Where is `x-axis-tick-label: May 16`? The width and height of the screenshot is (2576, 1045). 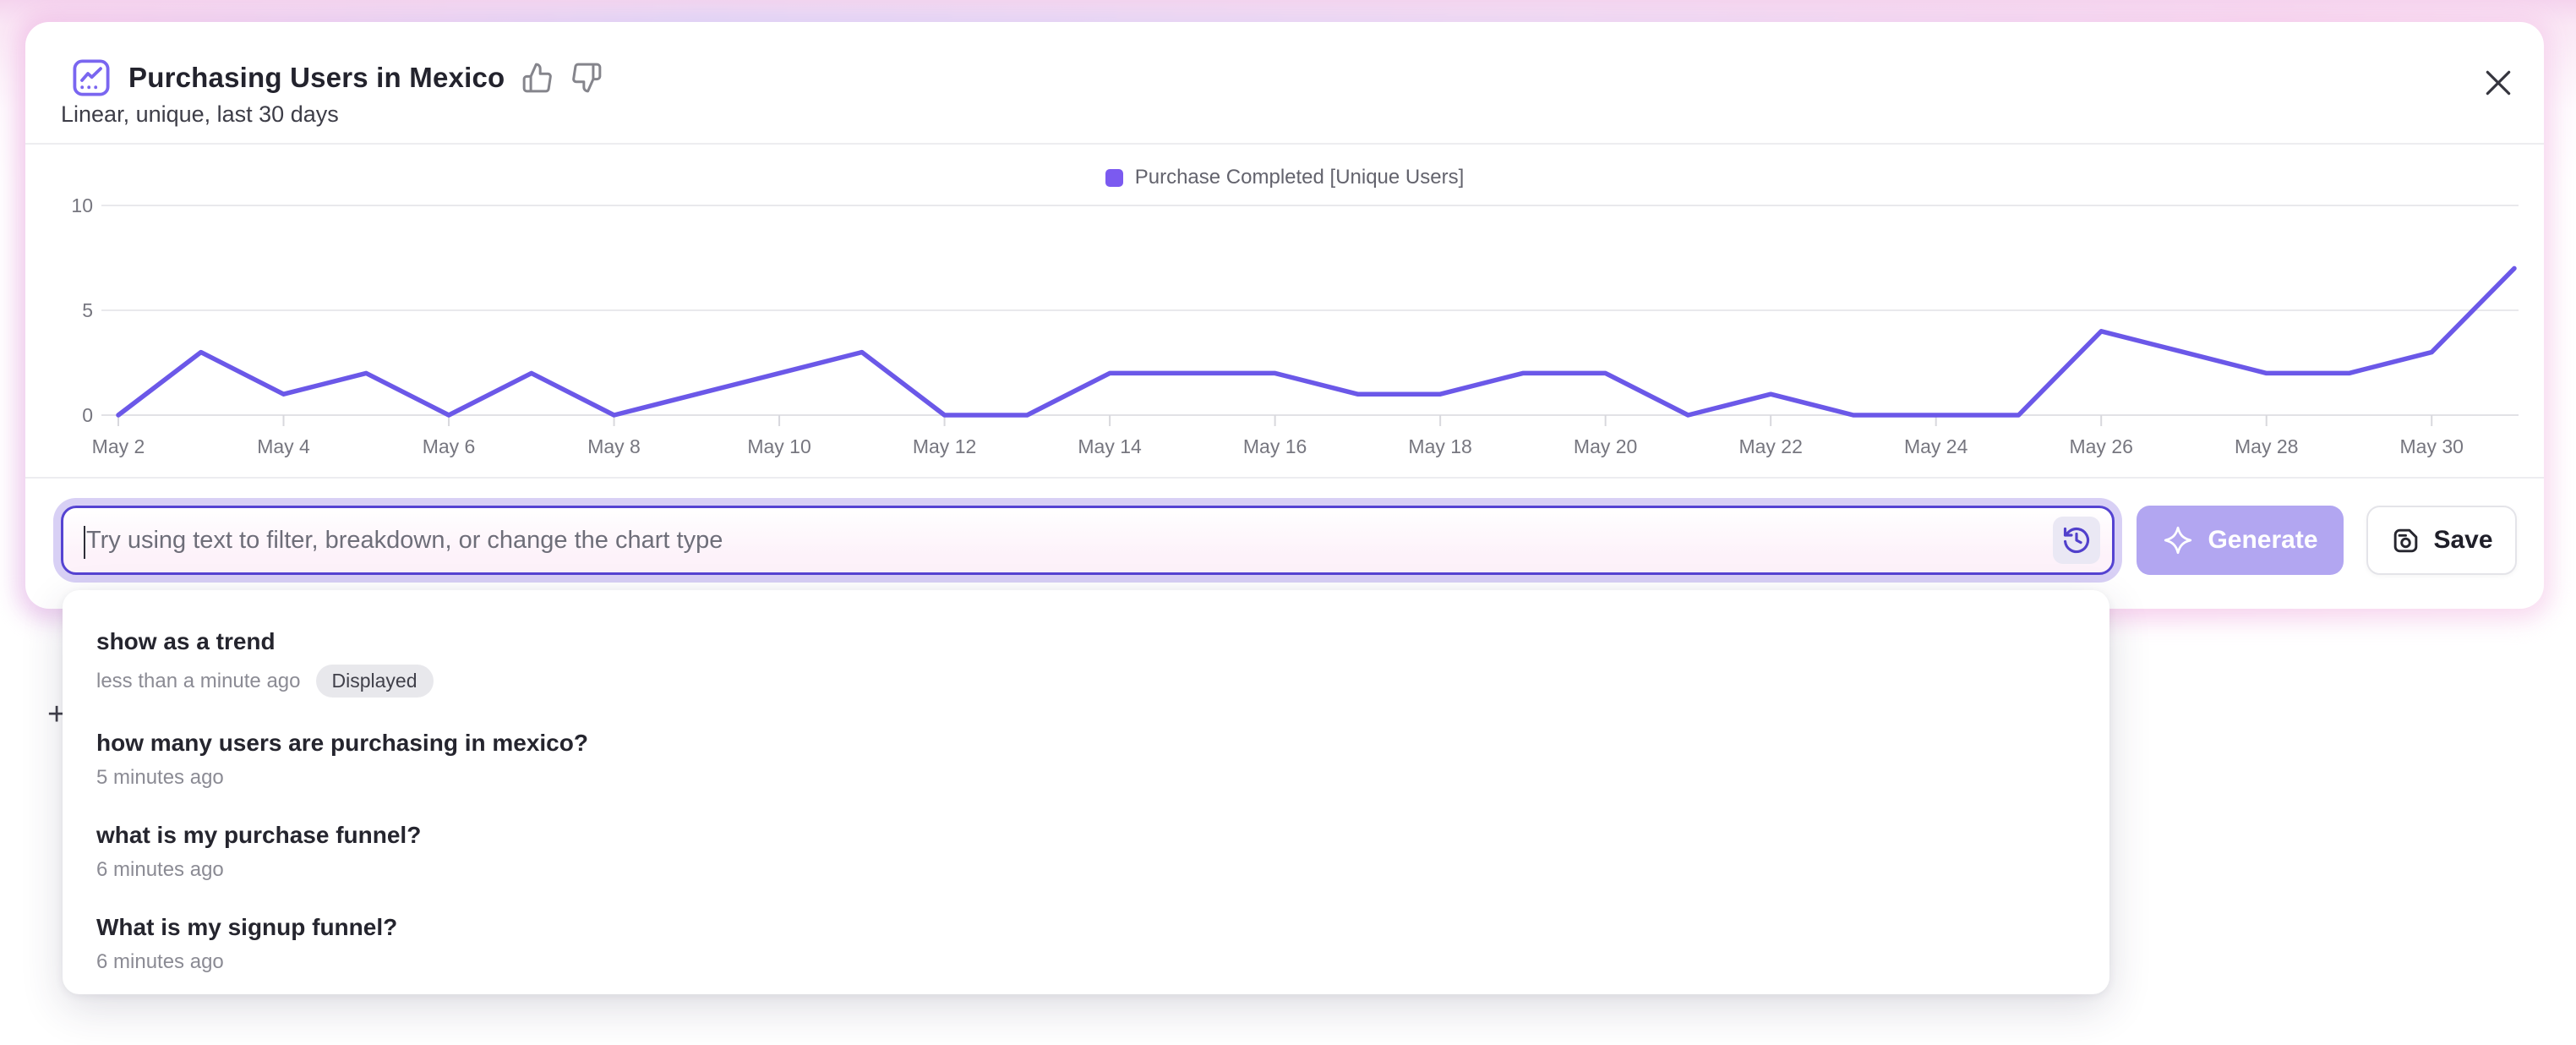
x-axis-tick-label: May 16 is located at coordinates (1275, 446).